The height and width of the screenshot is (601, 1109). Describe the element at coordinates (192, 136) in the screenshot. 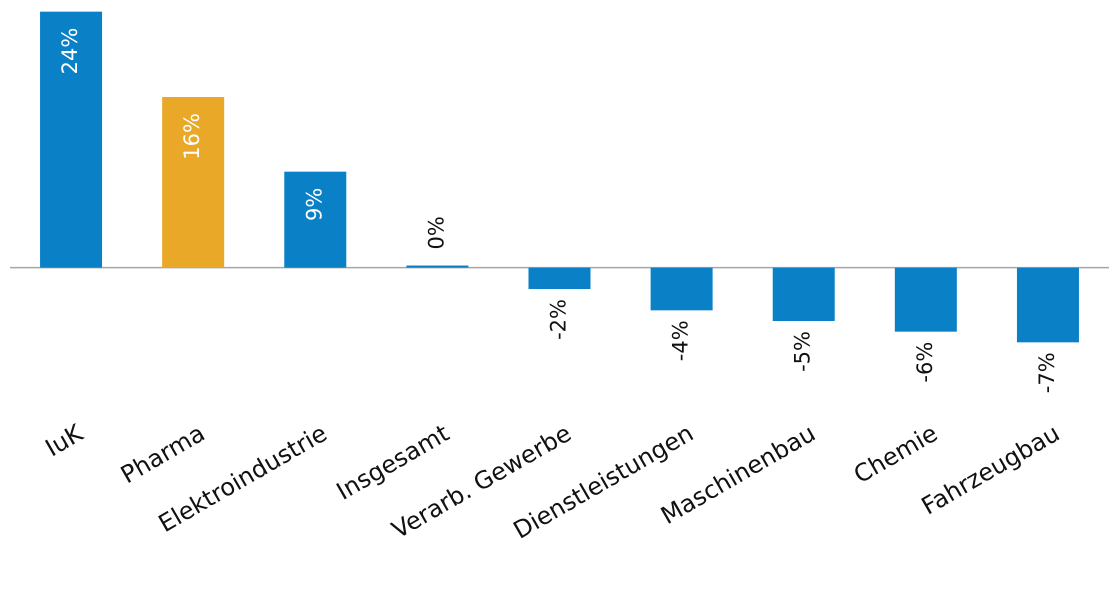

I see `value-label: 16%` at that location.